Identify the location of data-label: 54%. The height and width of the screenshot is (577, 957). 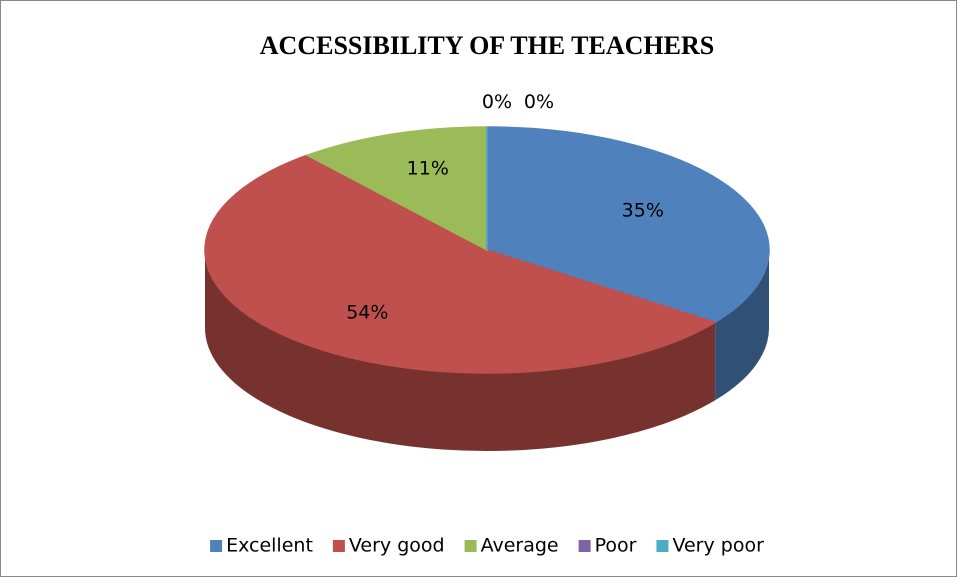
(367, 312).